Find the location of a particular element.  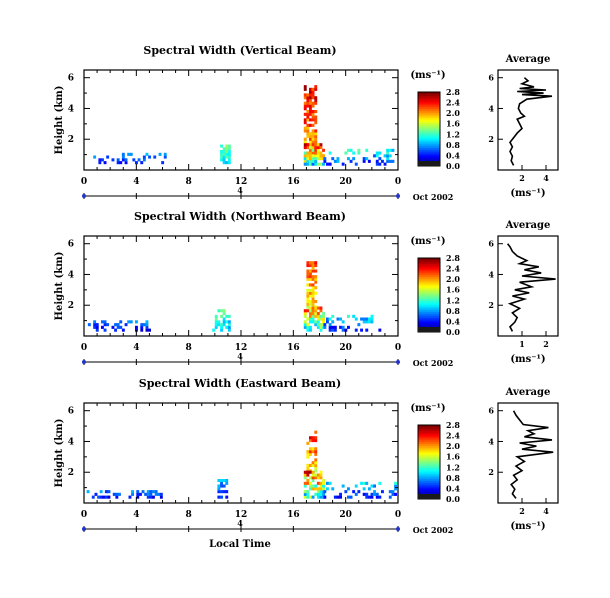

x-tick-label: 0 is located at coordinates (84, 515).